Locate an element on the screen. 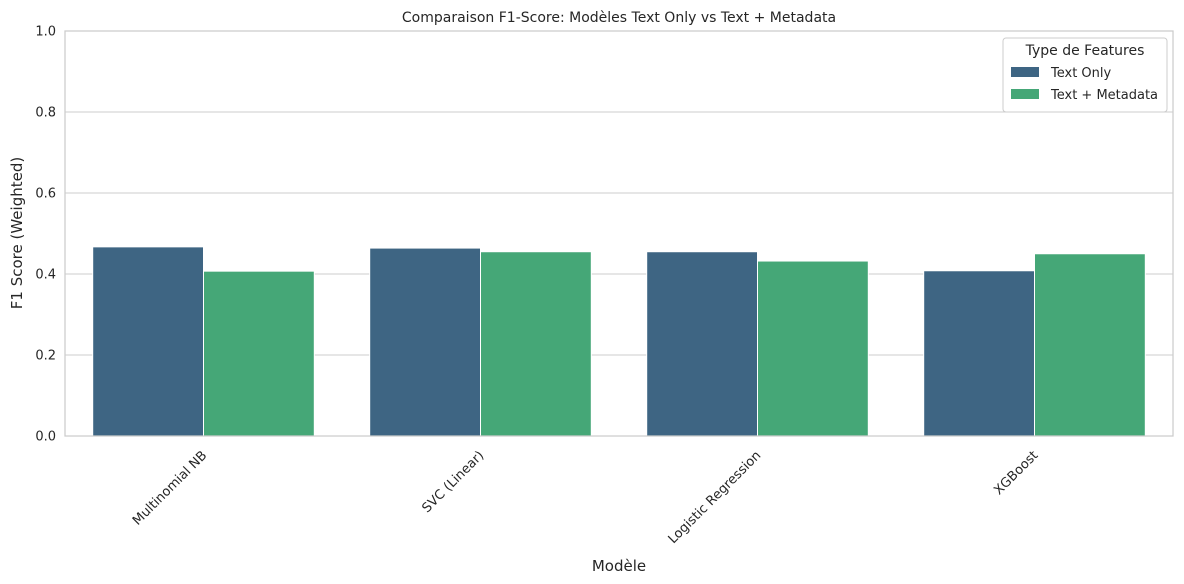 The image size is (1184, 584). y-axis-label: F1 Score (Weighted) is located at coordinates (17, 233).